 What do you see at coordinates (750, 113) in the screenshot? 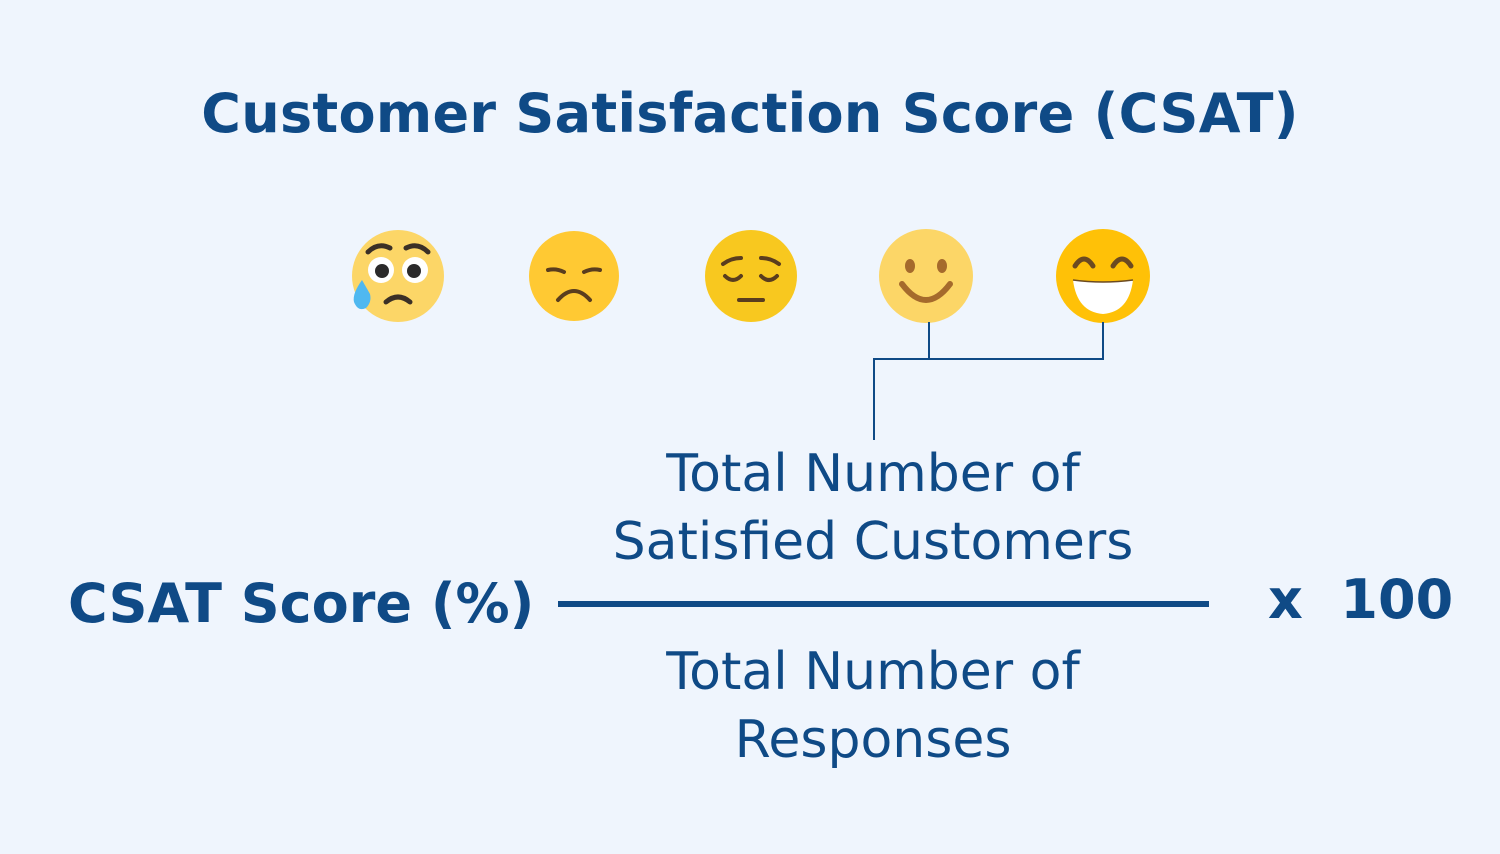
I see `page-title: Customer Satisfaction Score (CSAT)` at bounding box center [750, 113].